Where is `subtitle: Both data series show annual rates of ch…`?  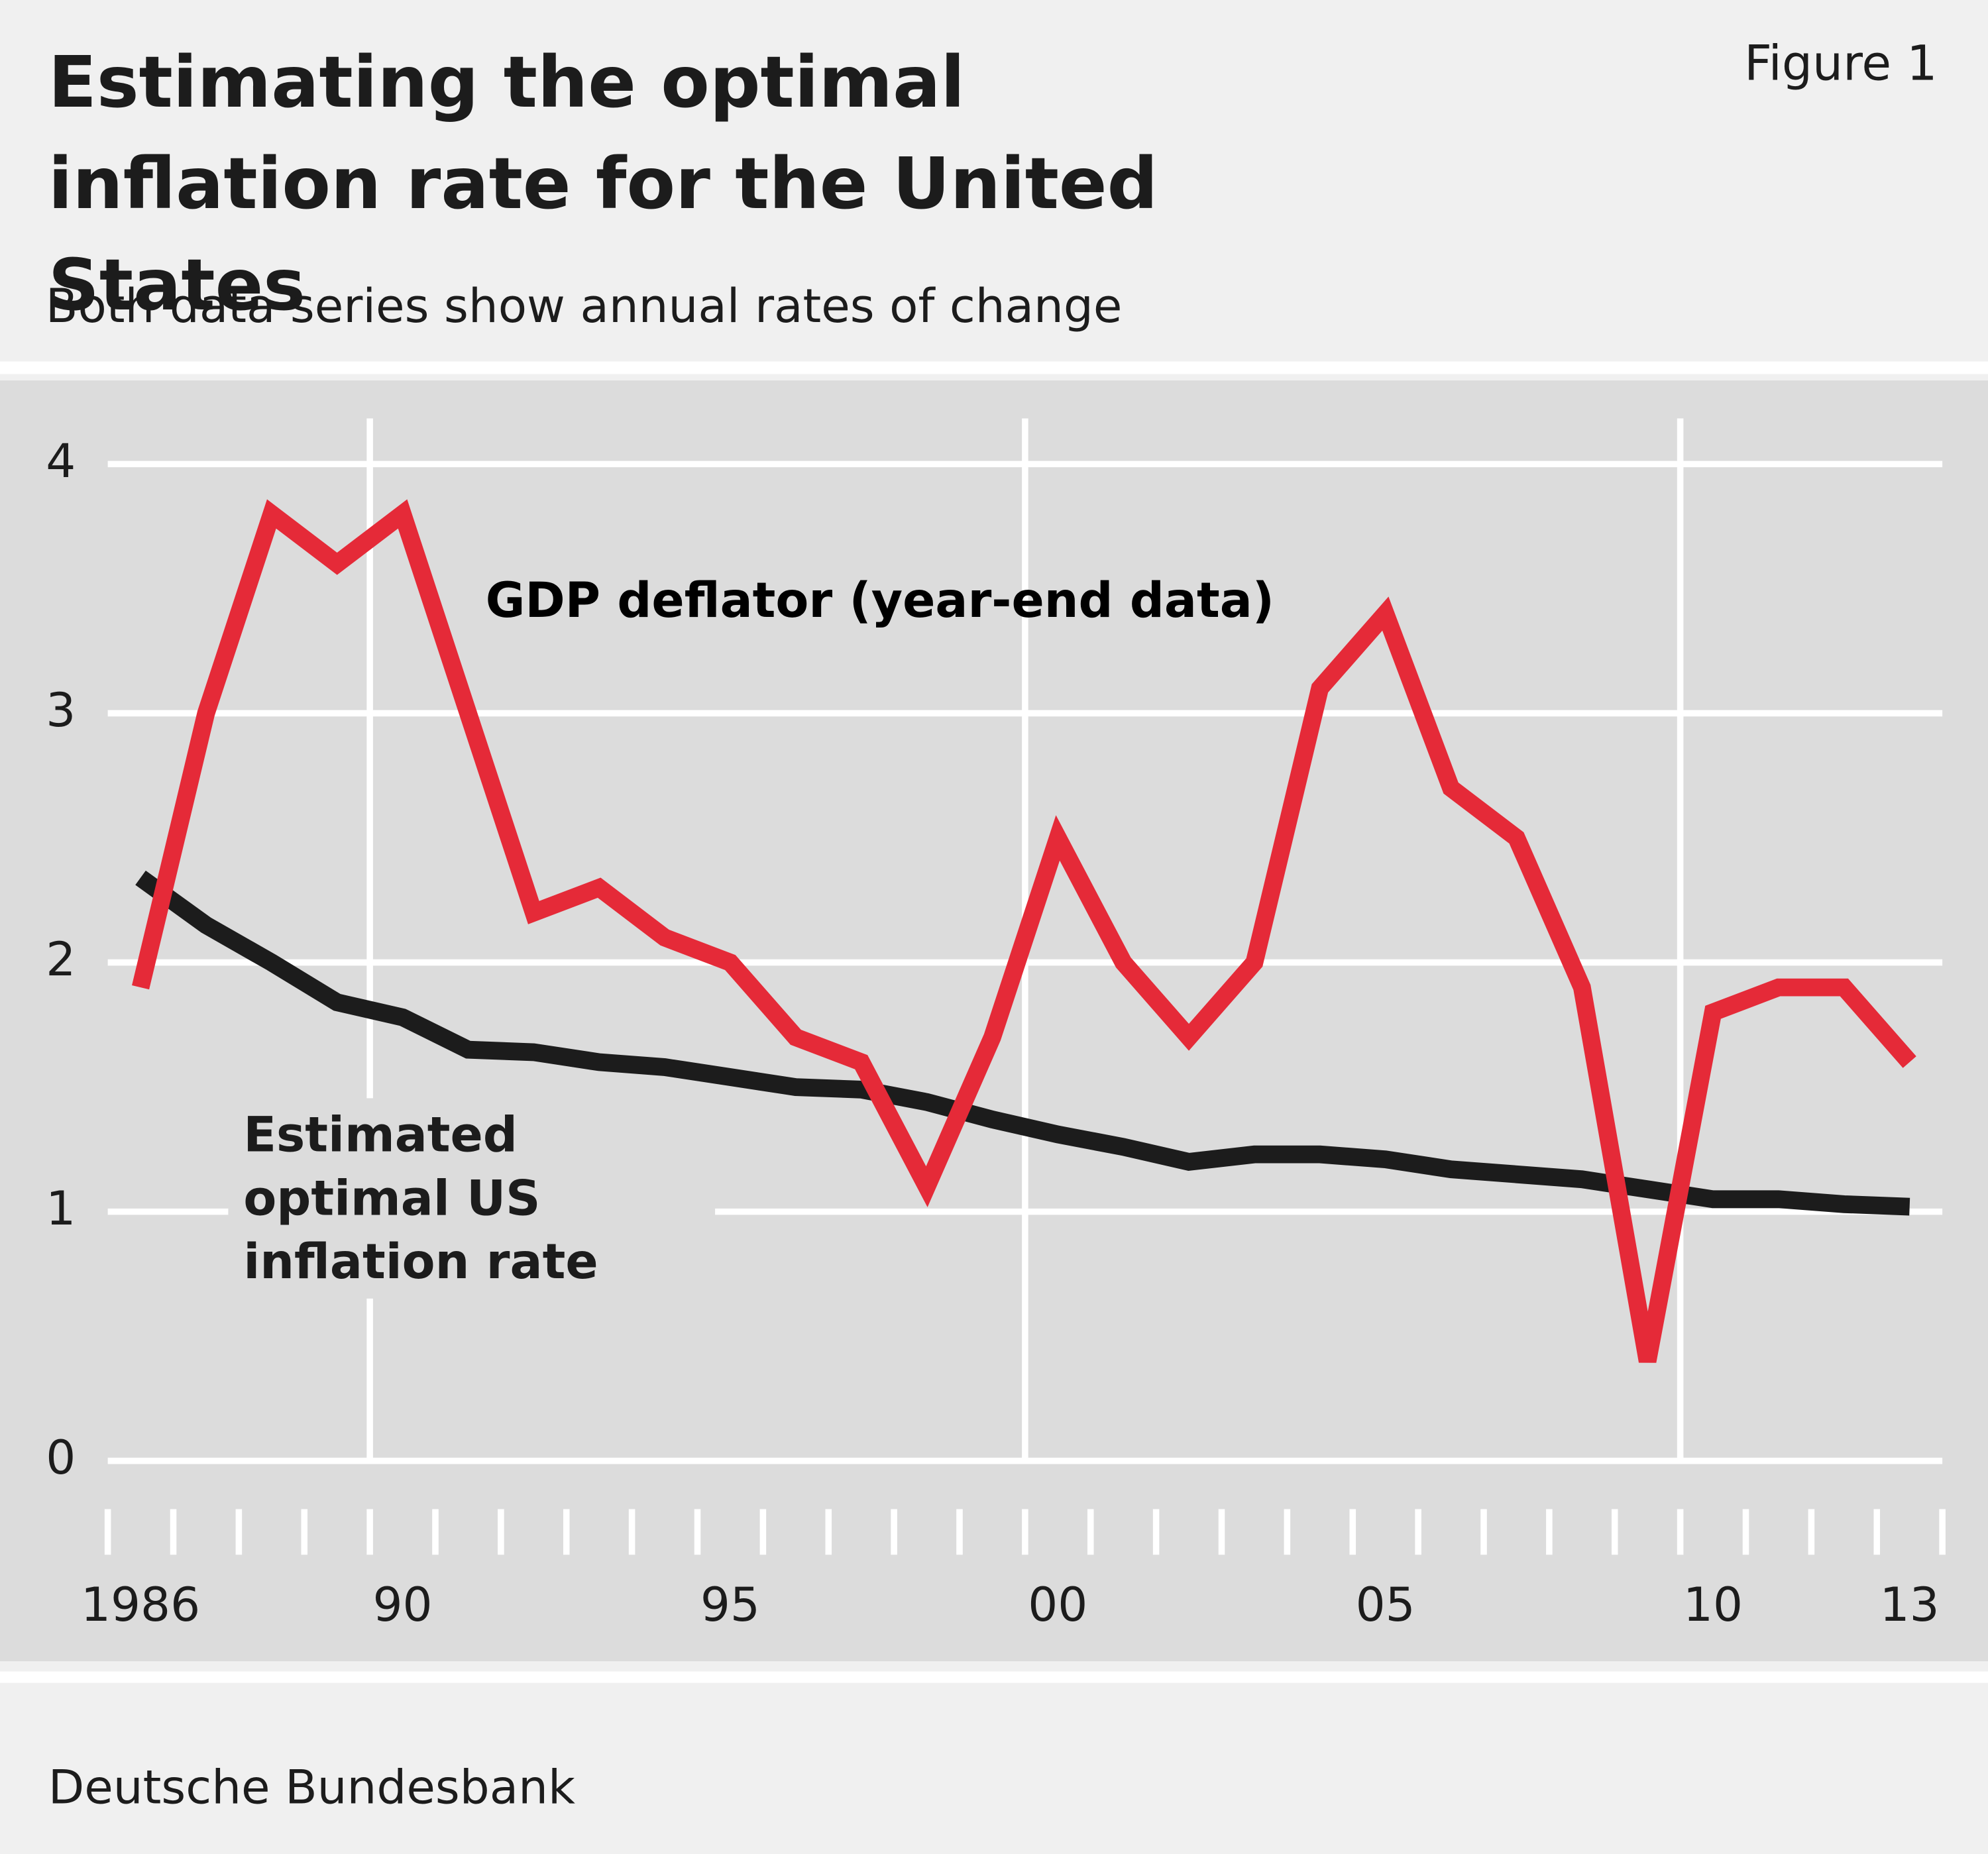
subtitle: Both data series show annual rates of ch… is located at coordinates (584, 306).